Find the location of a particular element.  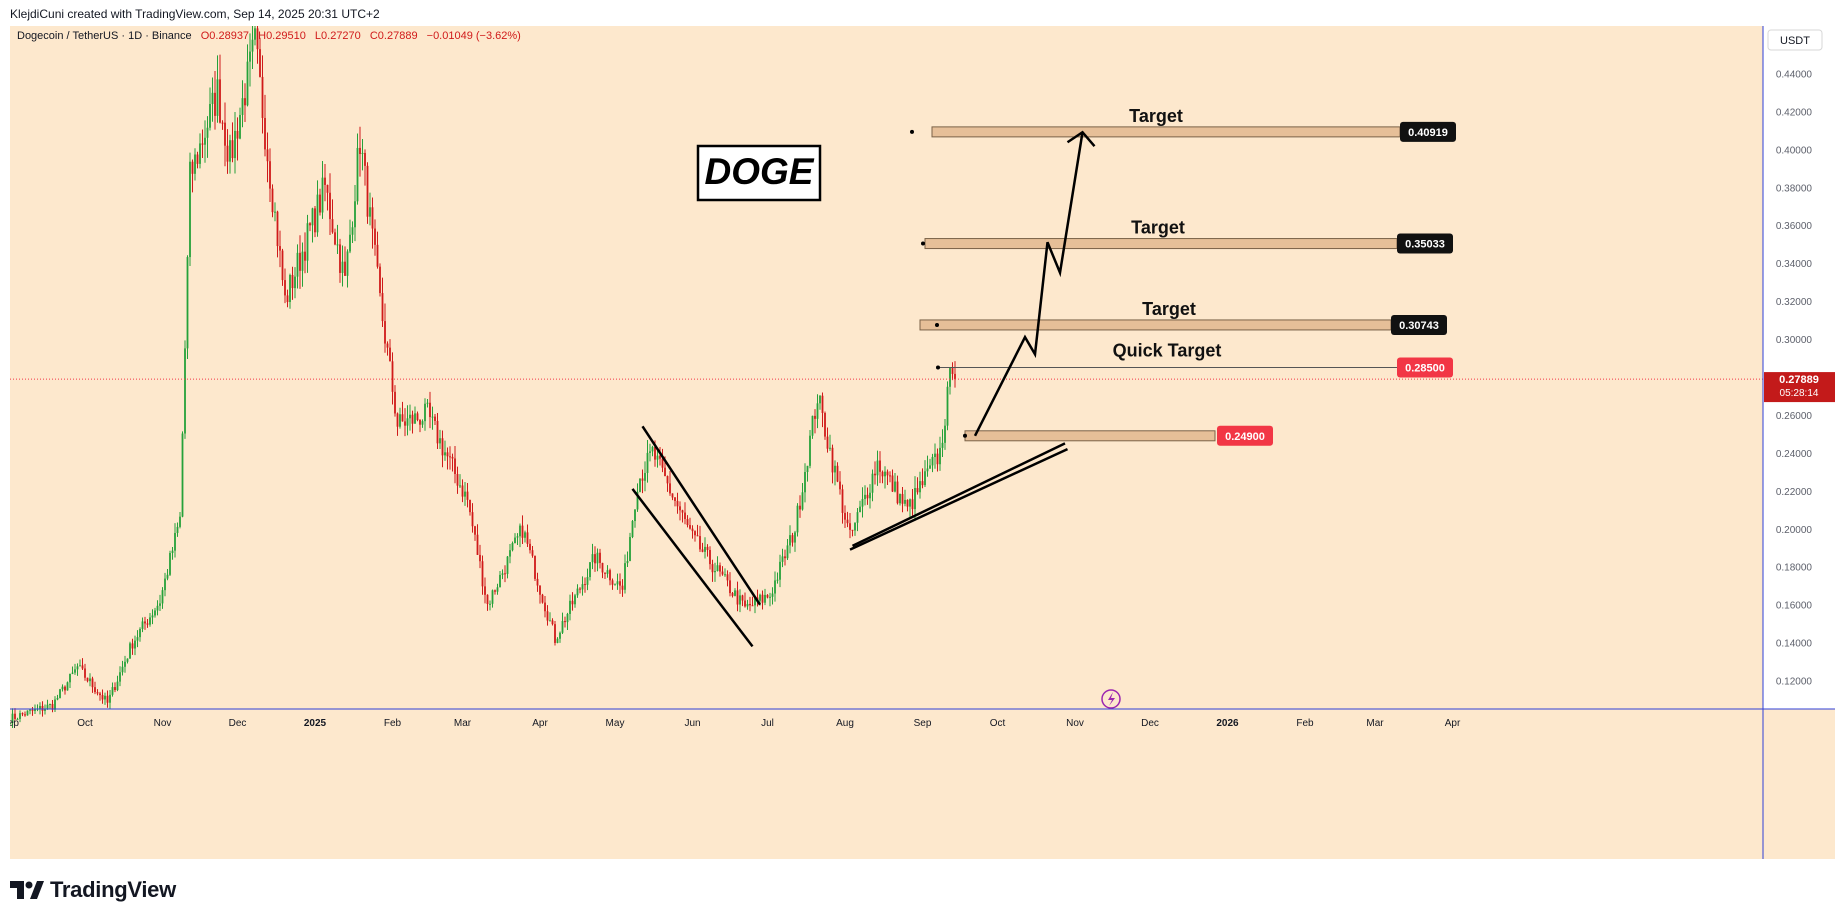

x-tick-label: May is located at coordinates (615, 723).